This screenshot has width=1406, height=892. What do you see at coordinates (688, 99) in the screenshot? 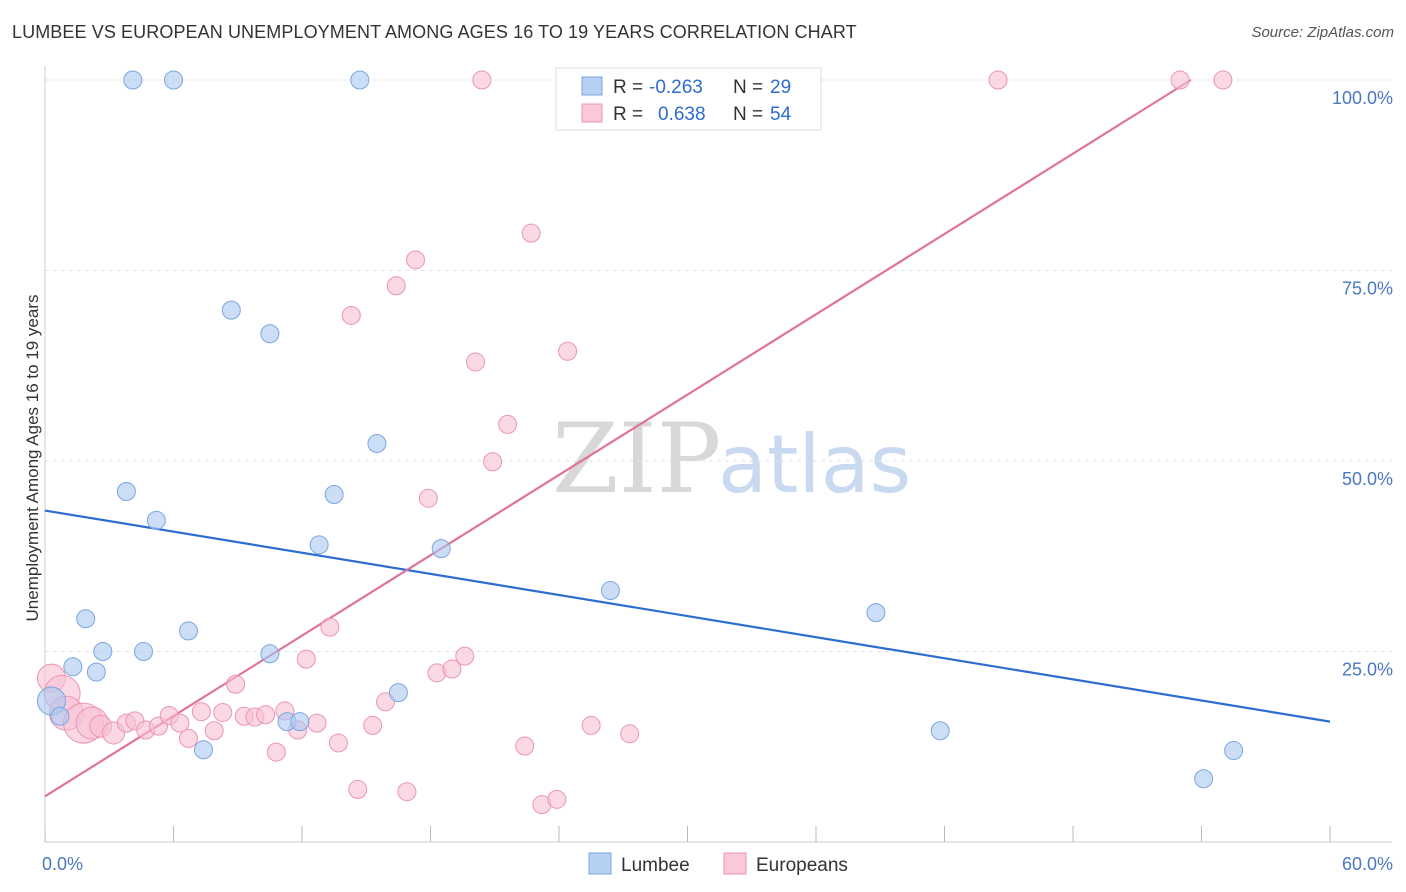
I see `stats-legend: R = -0.263 N = 29 R = 0.638 N = 54` at bounding box center [688, 99].